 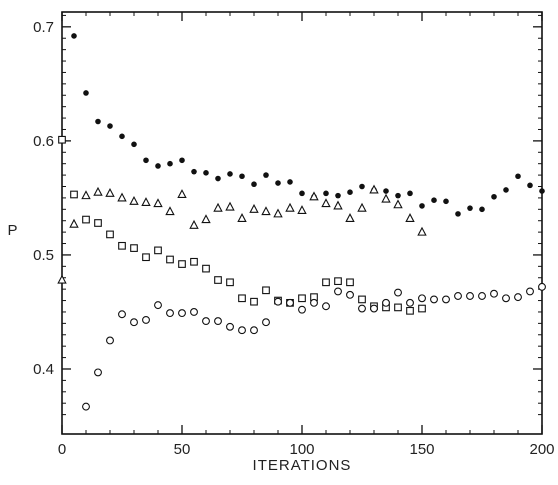 What do you see at coordinates (43, 141) in the screenshot?
I see `y-tick-label: 0.6` at bounding box center [43, 141].